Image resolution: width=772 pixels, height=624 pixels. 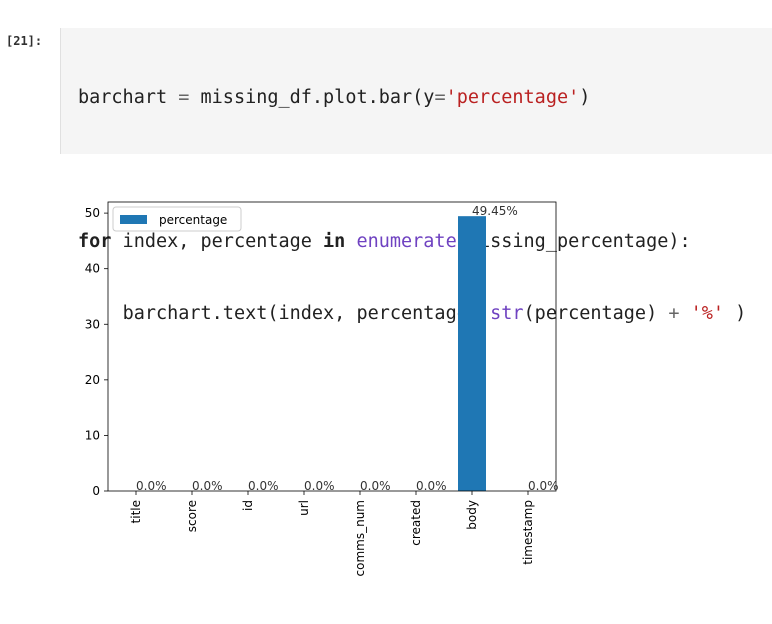 What do you see at coordinates (248, 505) in the screenshot?
I see `x-tick-label: id` at bounding box center [248, 505].